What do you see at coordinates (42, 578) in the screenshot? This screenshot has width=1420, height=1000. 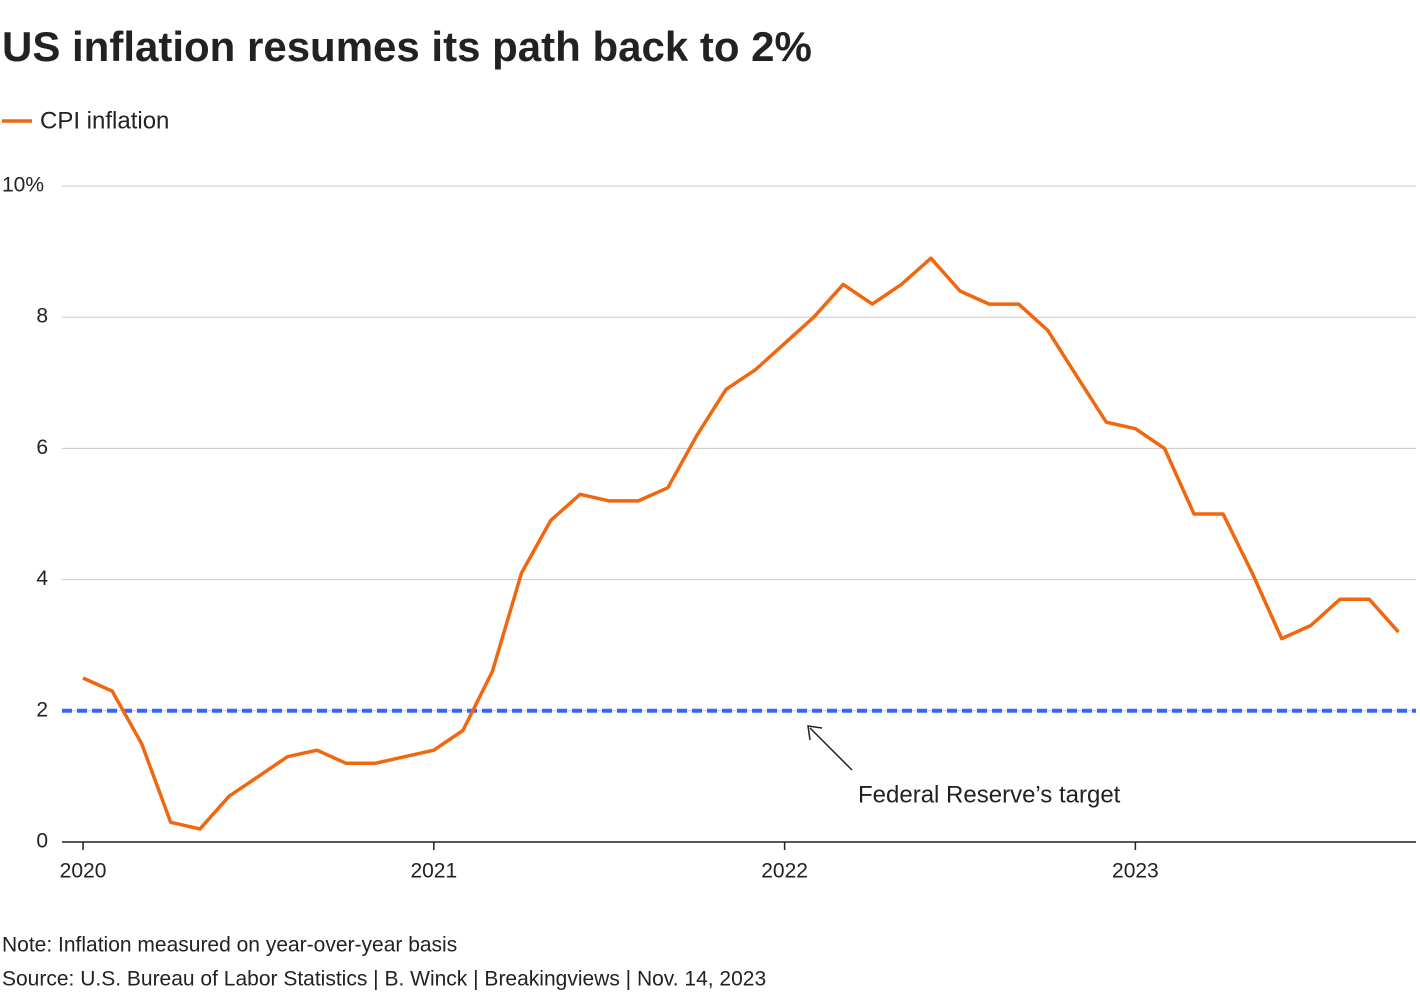 I see `y-tick-label: 4` at bounding box center [42, 578].